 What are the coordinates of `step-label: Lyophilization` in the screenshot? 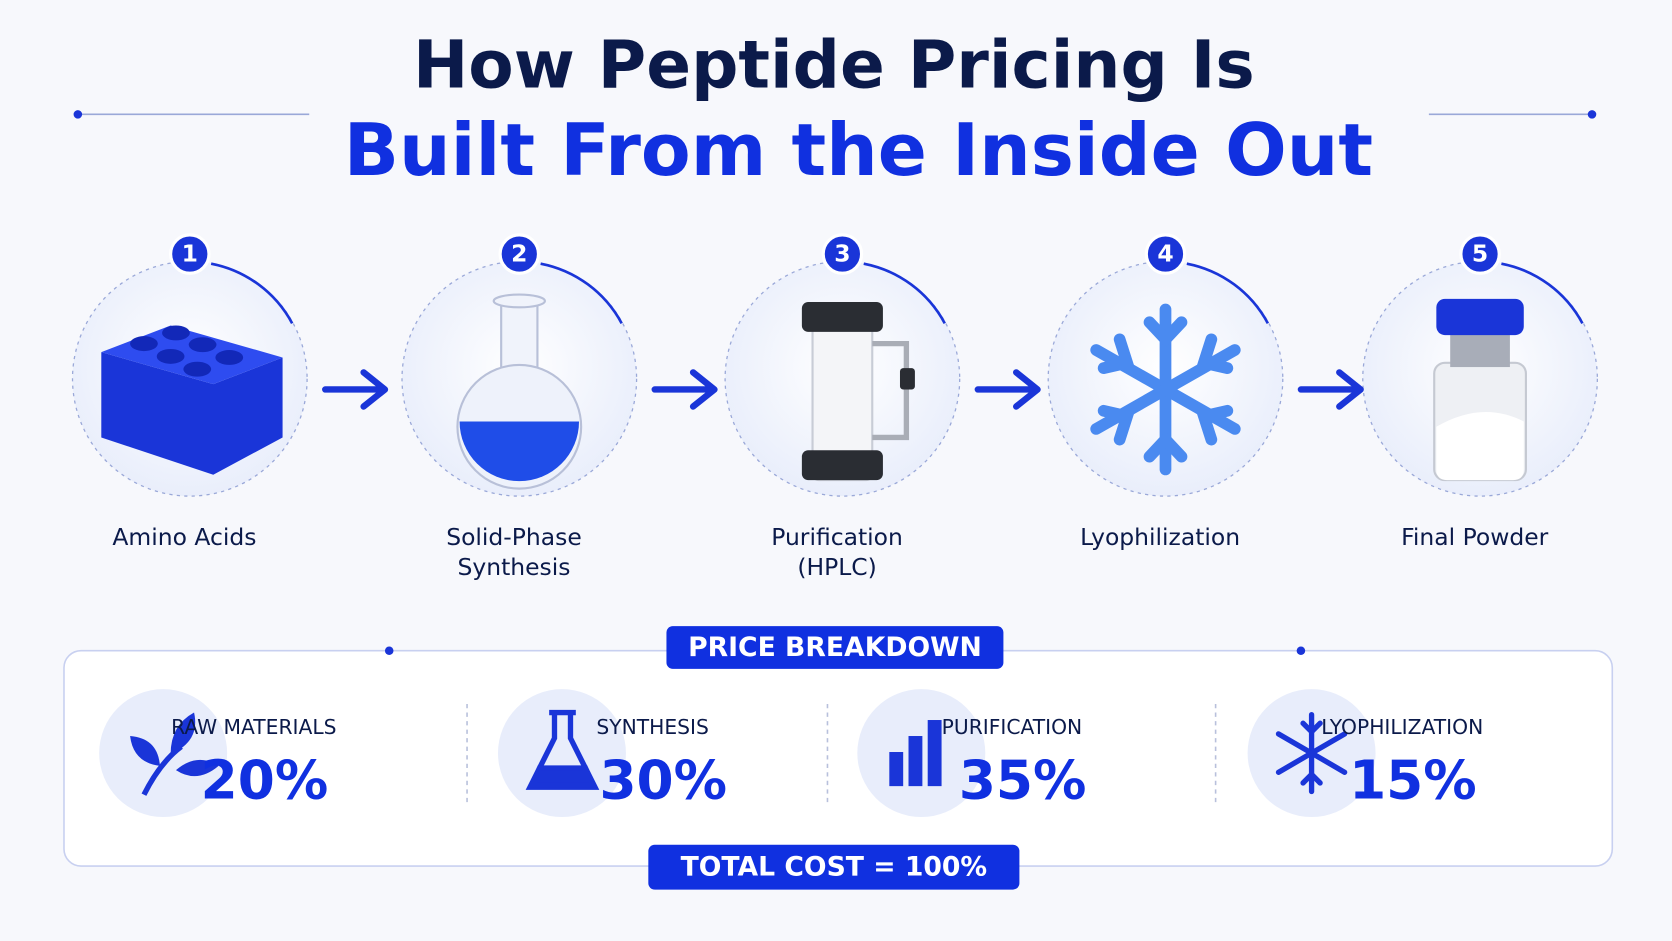 It's located at (1160, 537).